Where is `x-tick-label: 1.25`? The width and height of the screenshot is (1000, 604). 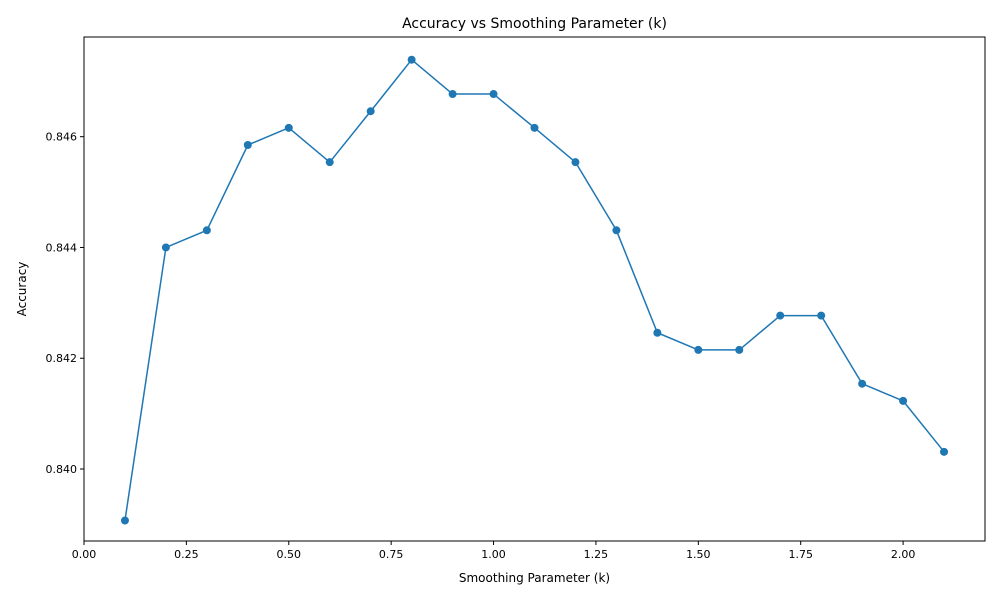 x-tick-label: 1.25 is located at coordinates (596, 554).